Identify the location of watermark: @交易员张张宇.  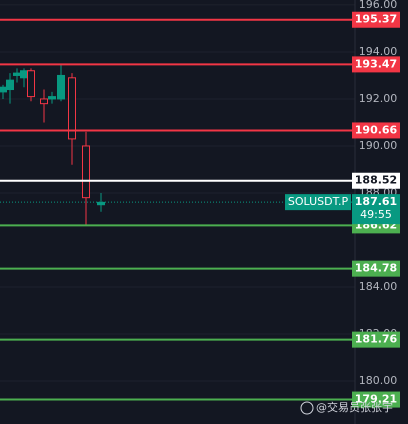
(354, 407).